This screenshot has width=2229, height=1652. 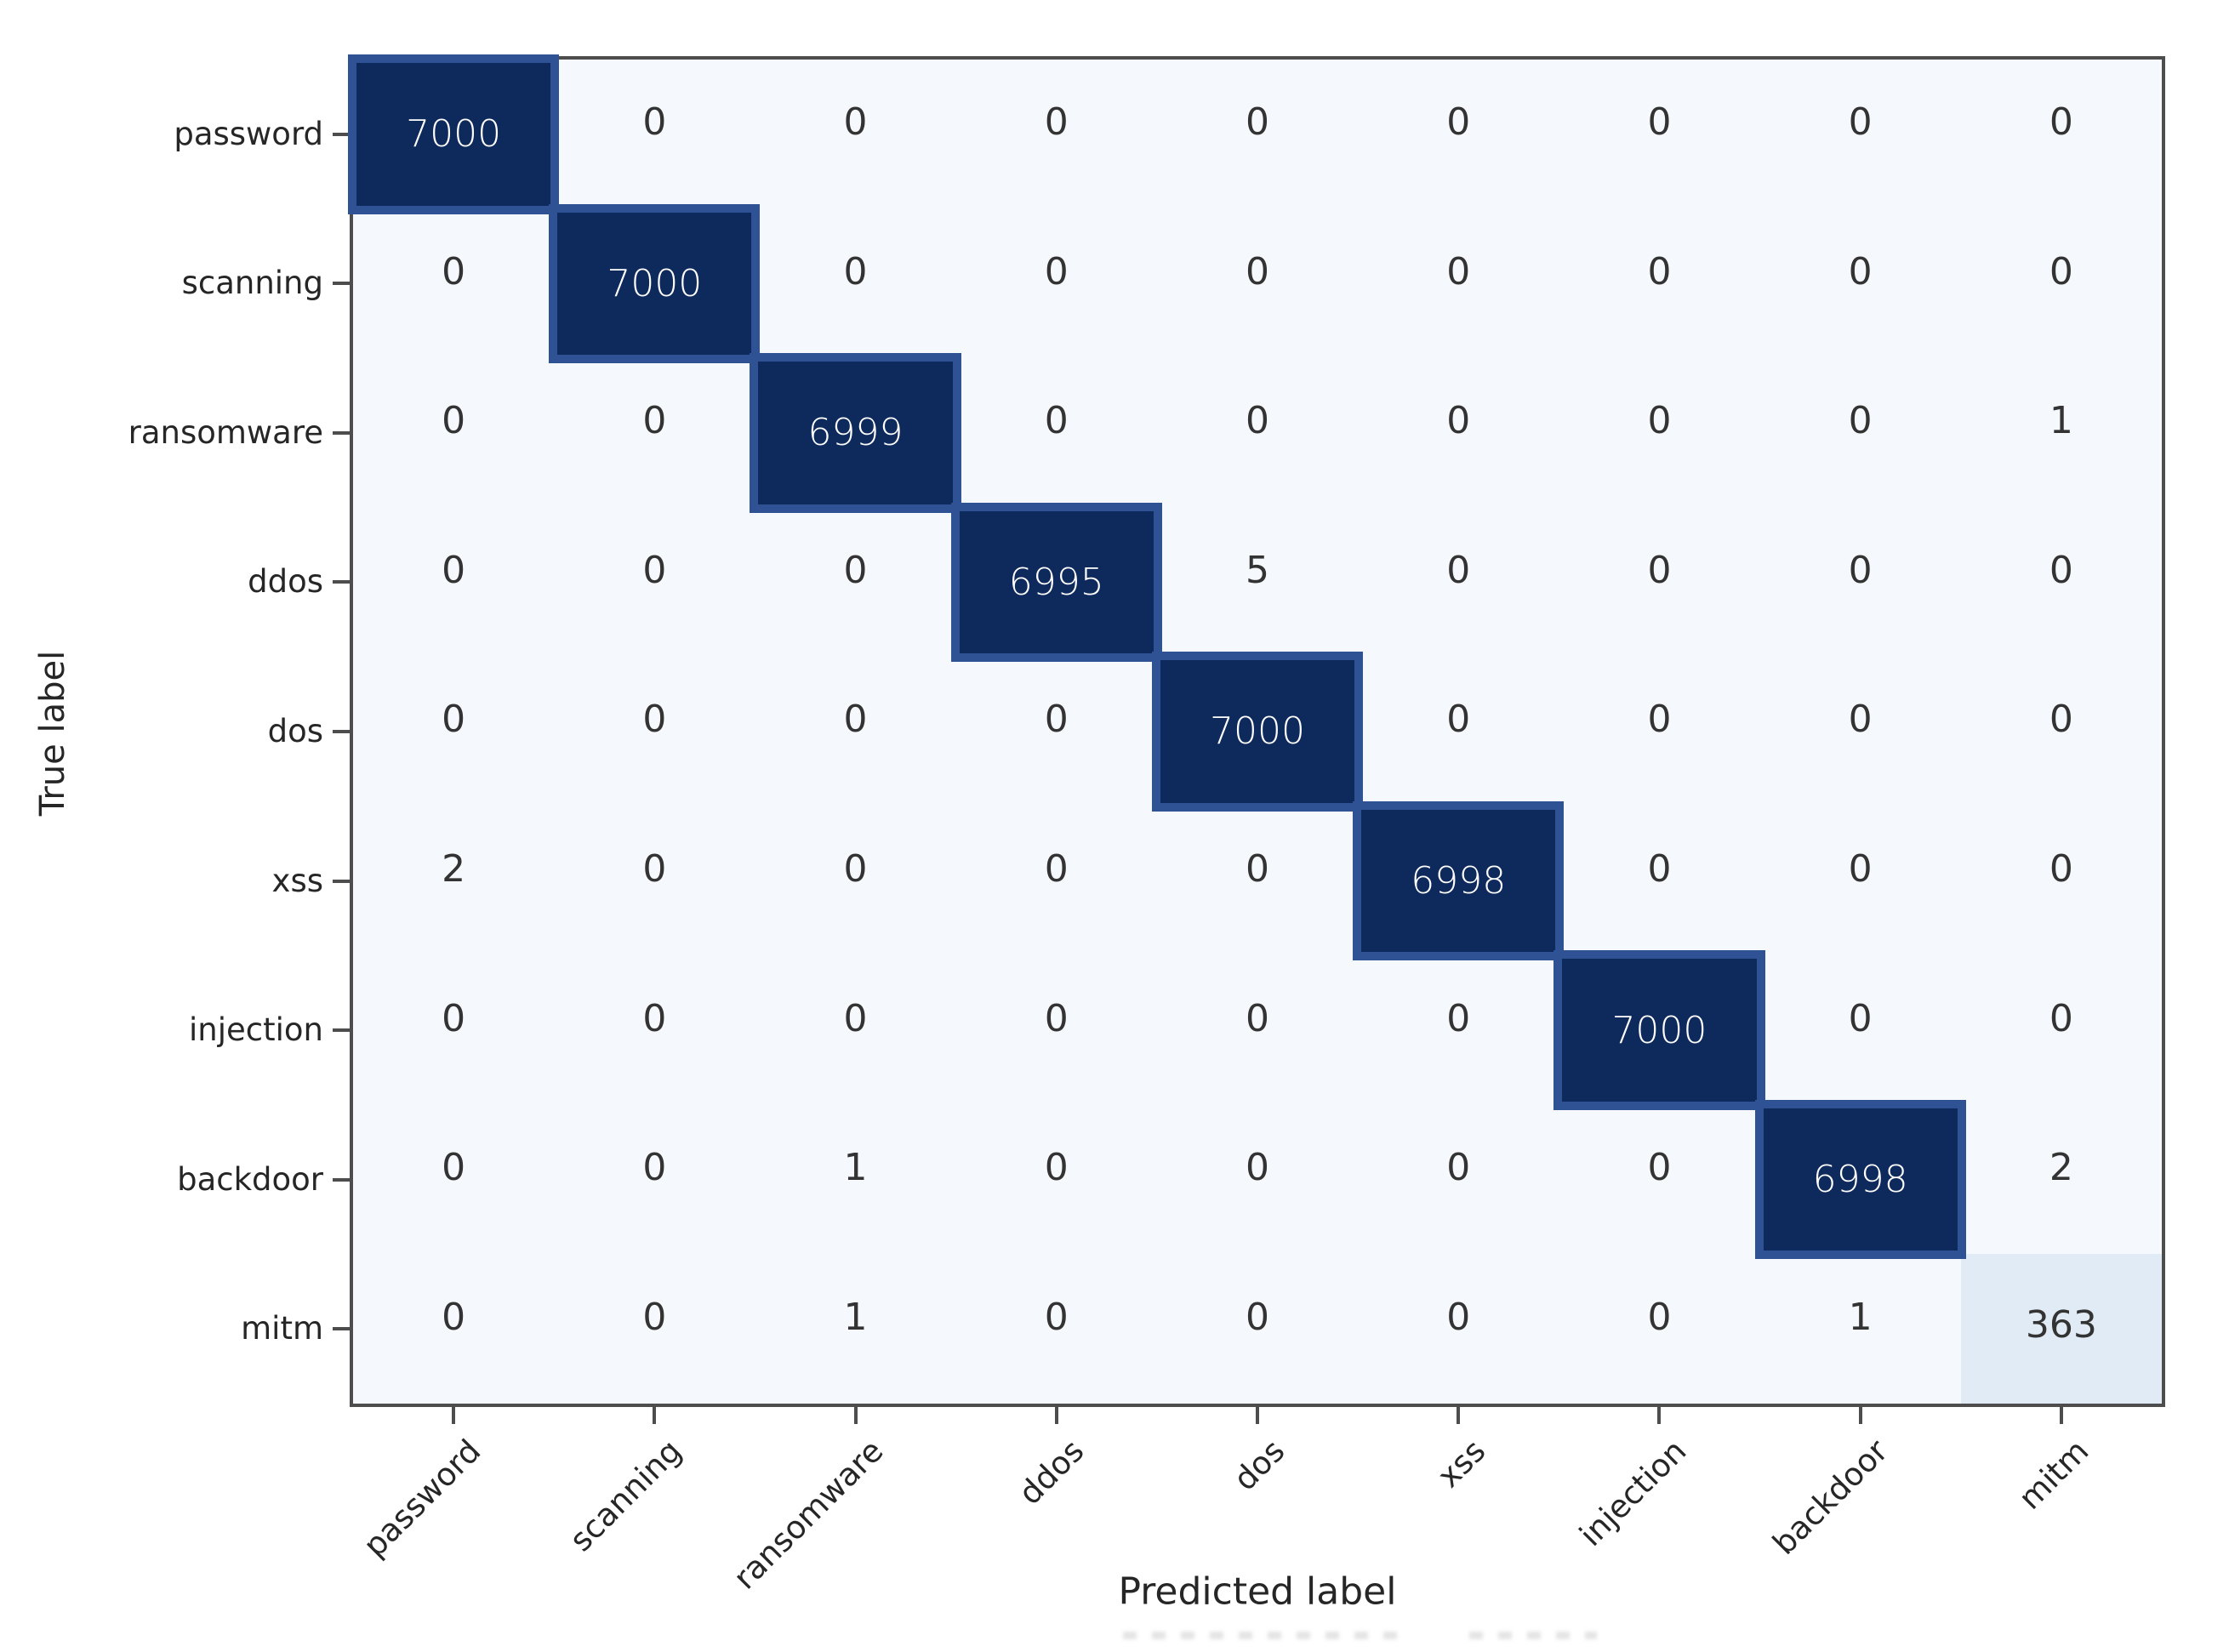 I want to click on cell-mitm-ransomware: 1, so click(x=855, y=1317).